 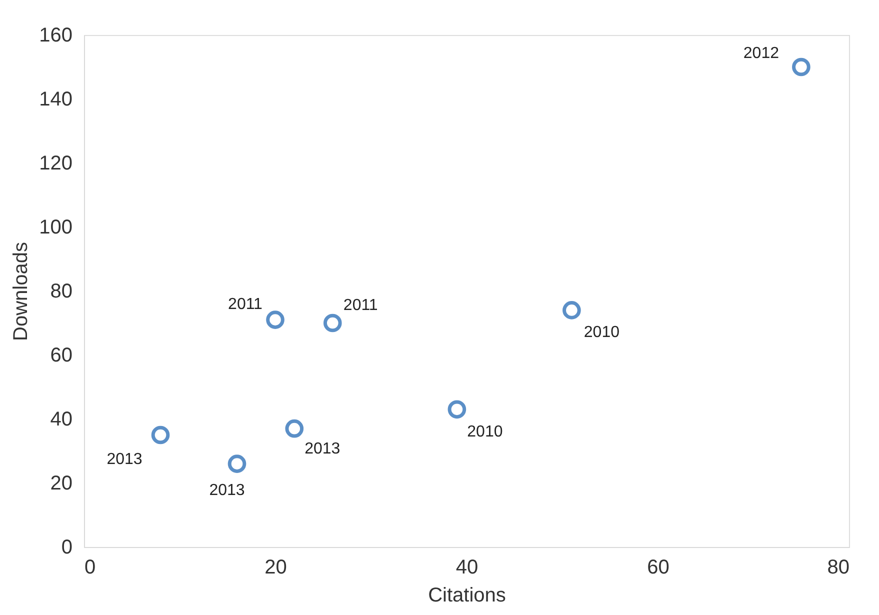 I want to click on annotation: 2012, so click(x=761, y=53).